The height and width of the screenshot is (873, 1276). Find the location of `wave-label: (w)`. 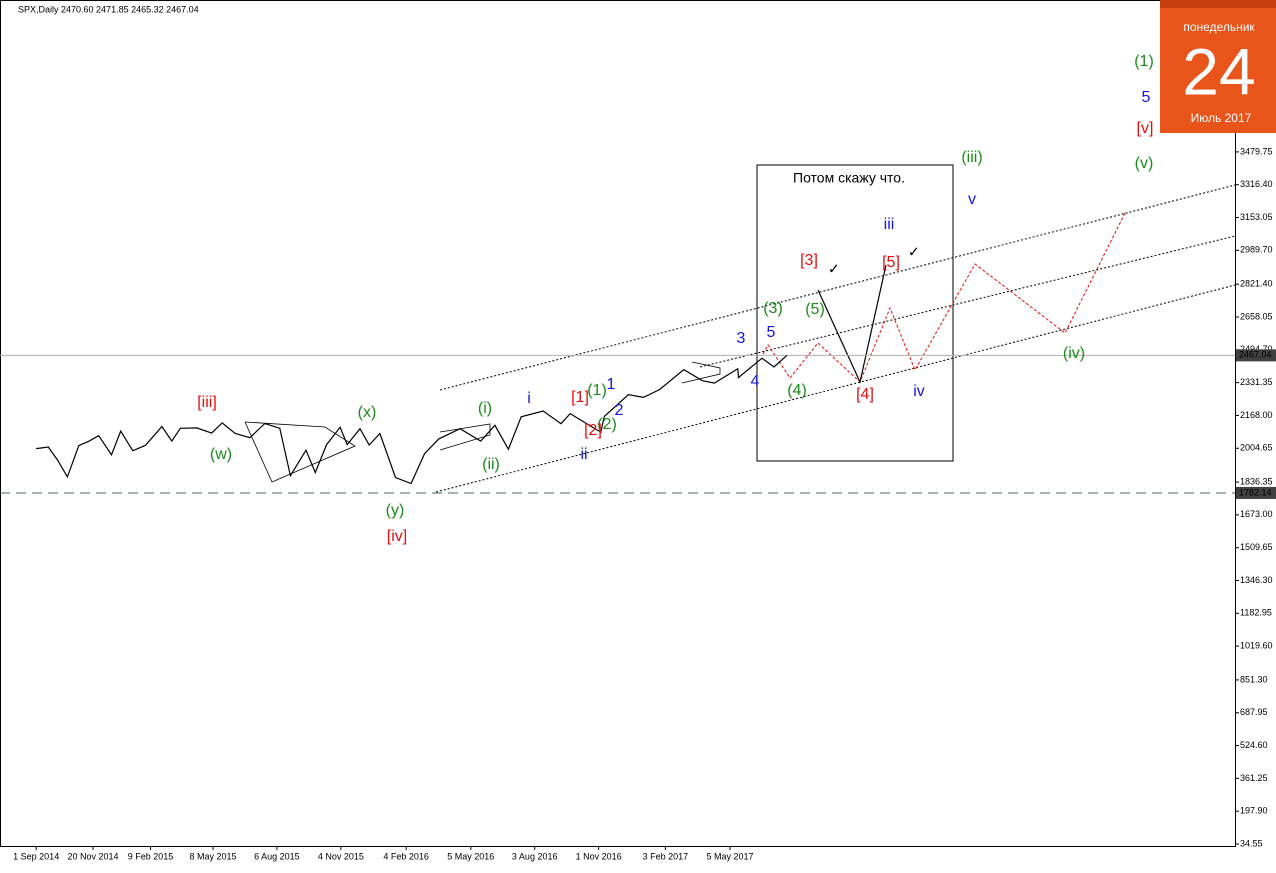

wave-label: (w) is located at coordinates (221, 454).